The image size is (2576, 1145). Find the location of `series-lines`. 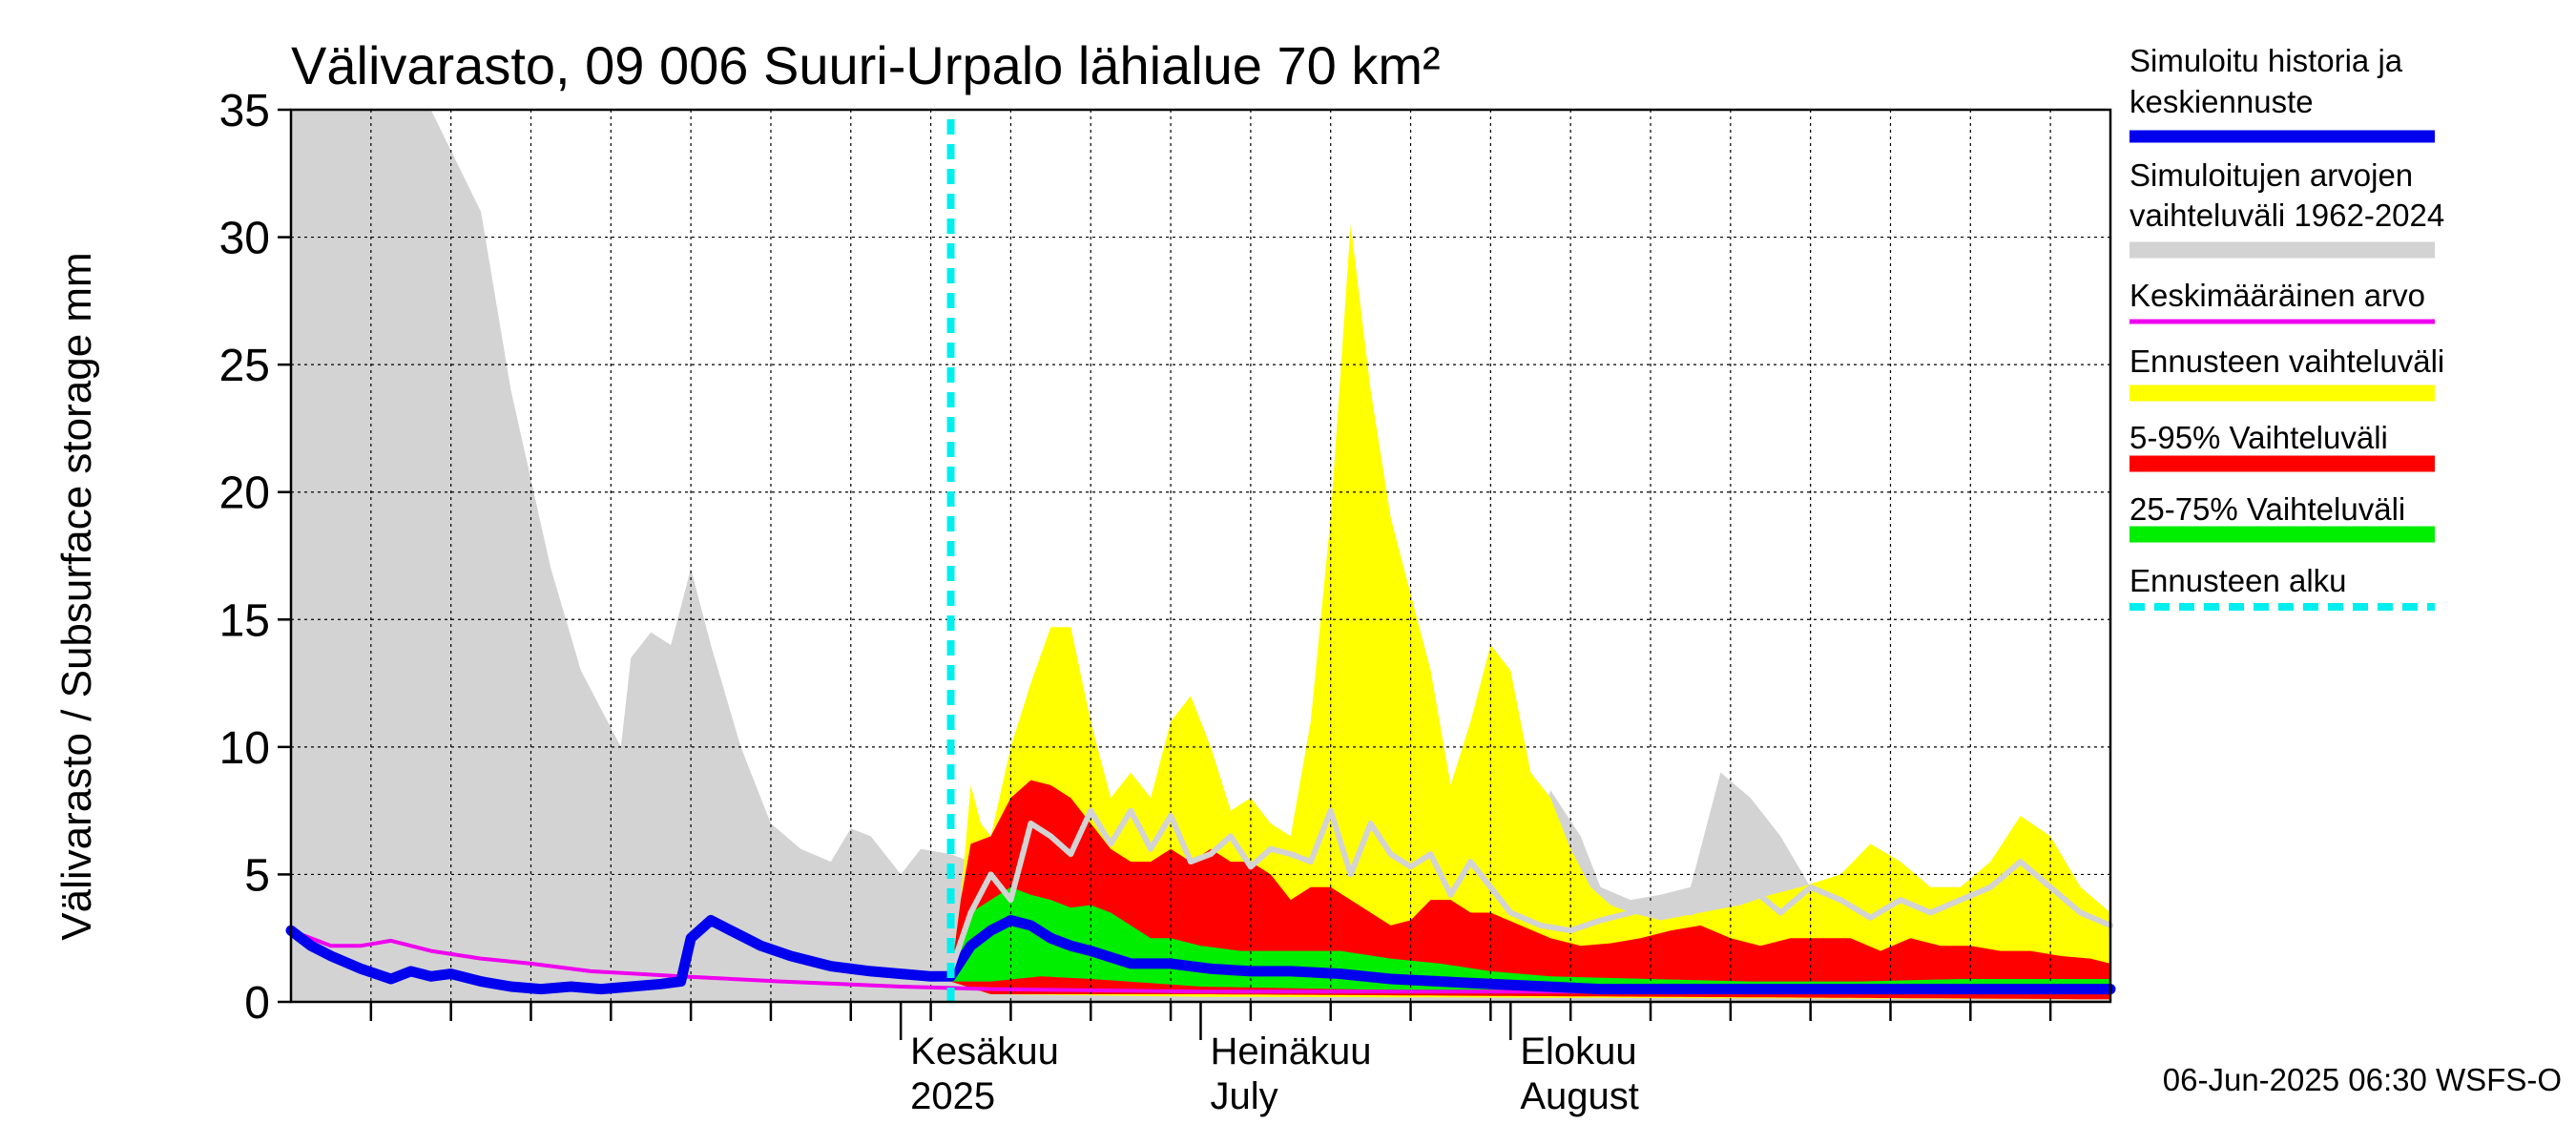

series-lines is located at coordinates (1200, 901).